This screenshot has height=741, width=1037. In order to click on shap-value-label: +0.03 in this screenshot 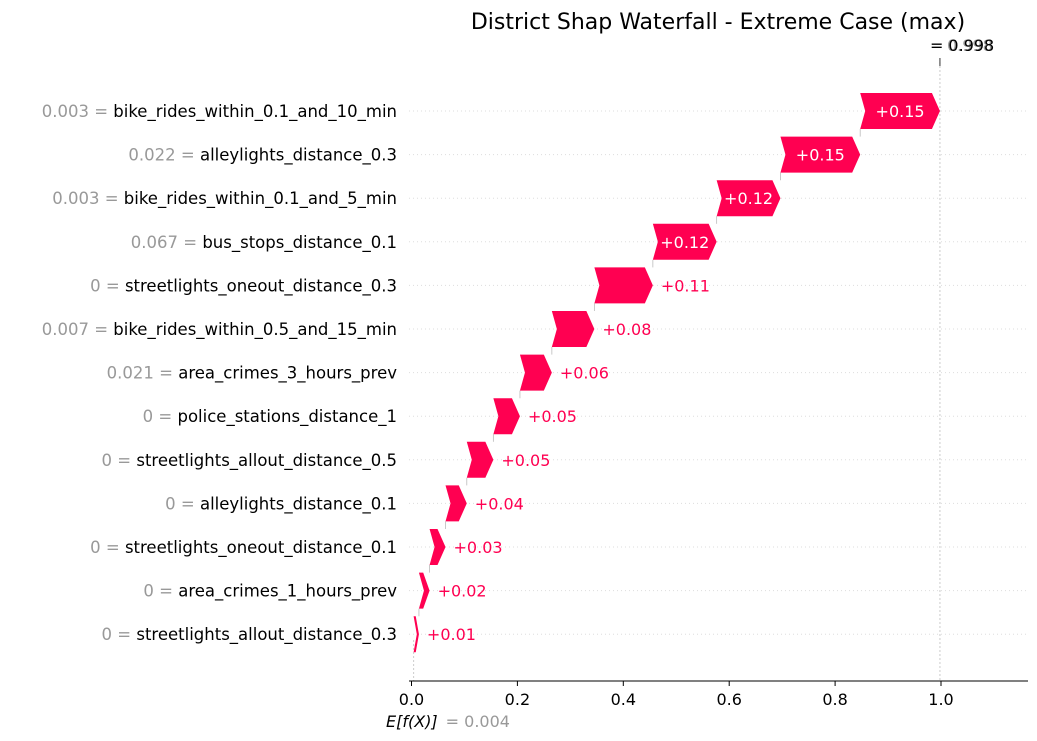, I will do `click(478, 547)`.